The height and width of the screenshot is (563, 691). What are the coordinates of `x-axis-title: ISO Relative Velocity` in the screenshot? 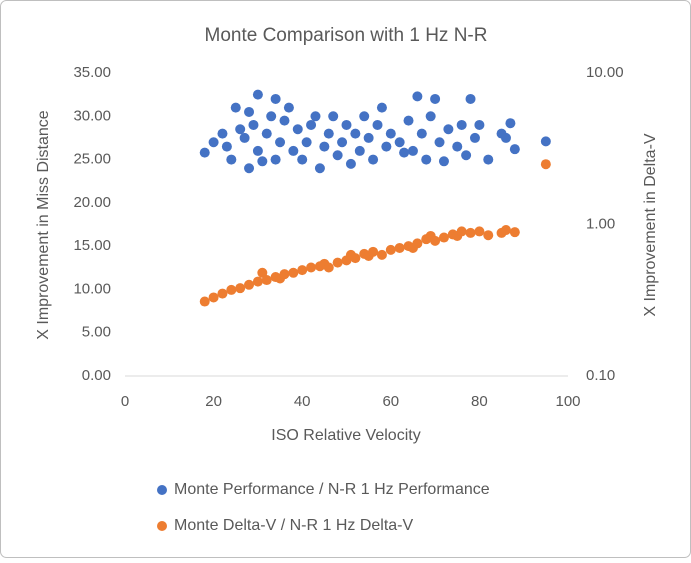 It's located at (345, 435).